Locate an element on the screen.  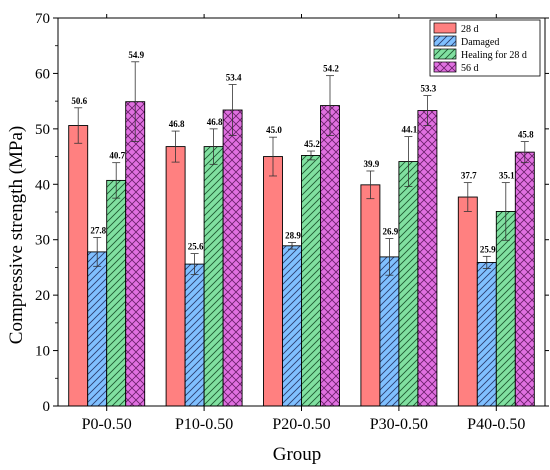
y-tick-label: 60 is located at coordinates (42, 74).